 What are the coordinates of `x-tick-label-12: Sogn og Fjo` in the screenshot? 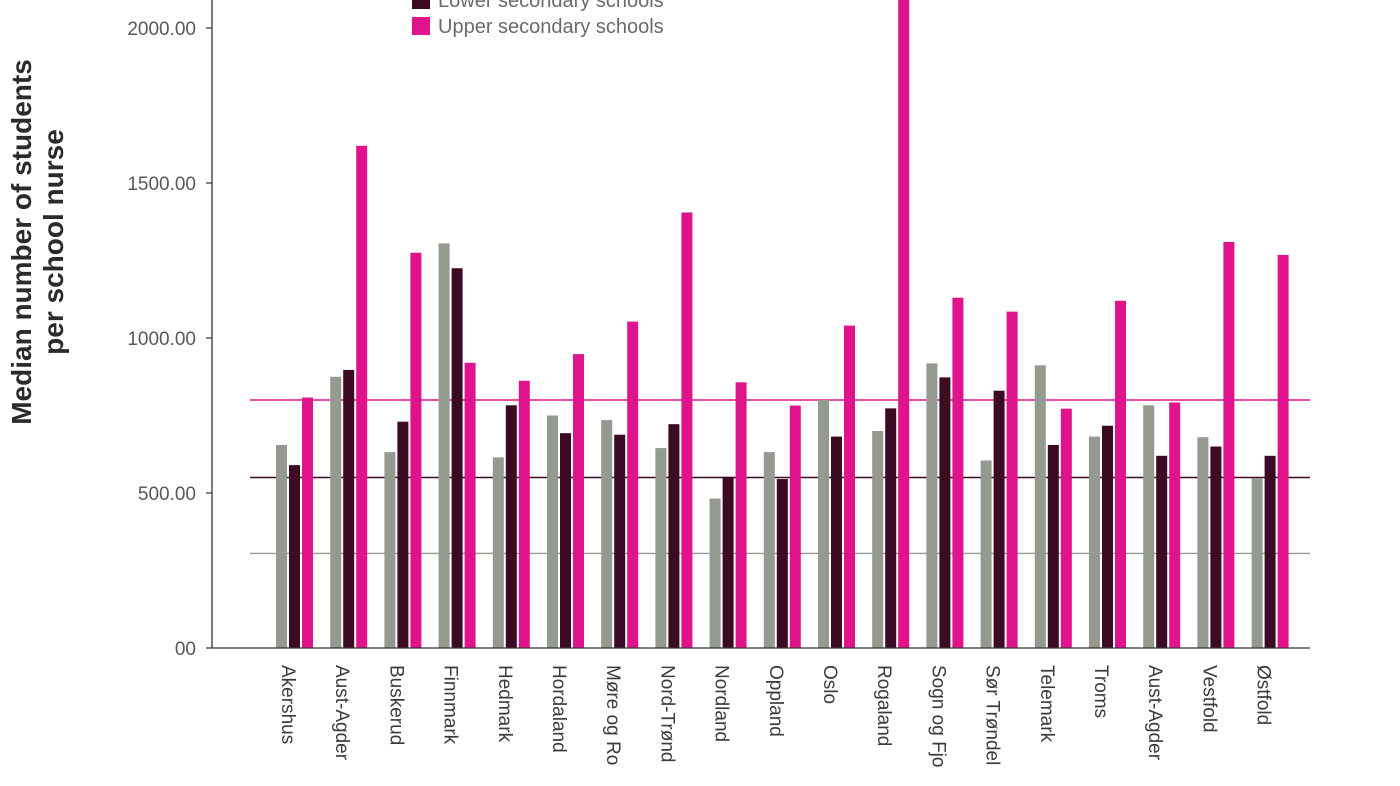 It's located at (937, 716).